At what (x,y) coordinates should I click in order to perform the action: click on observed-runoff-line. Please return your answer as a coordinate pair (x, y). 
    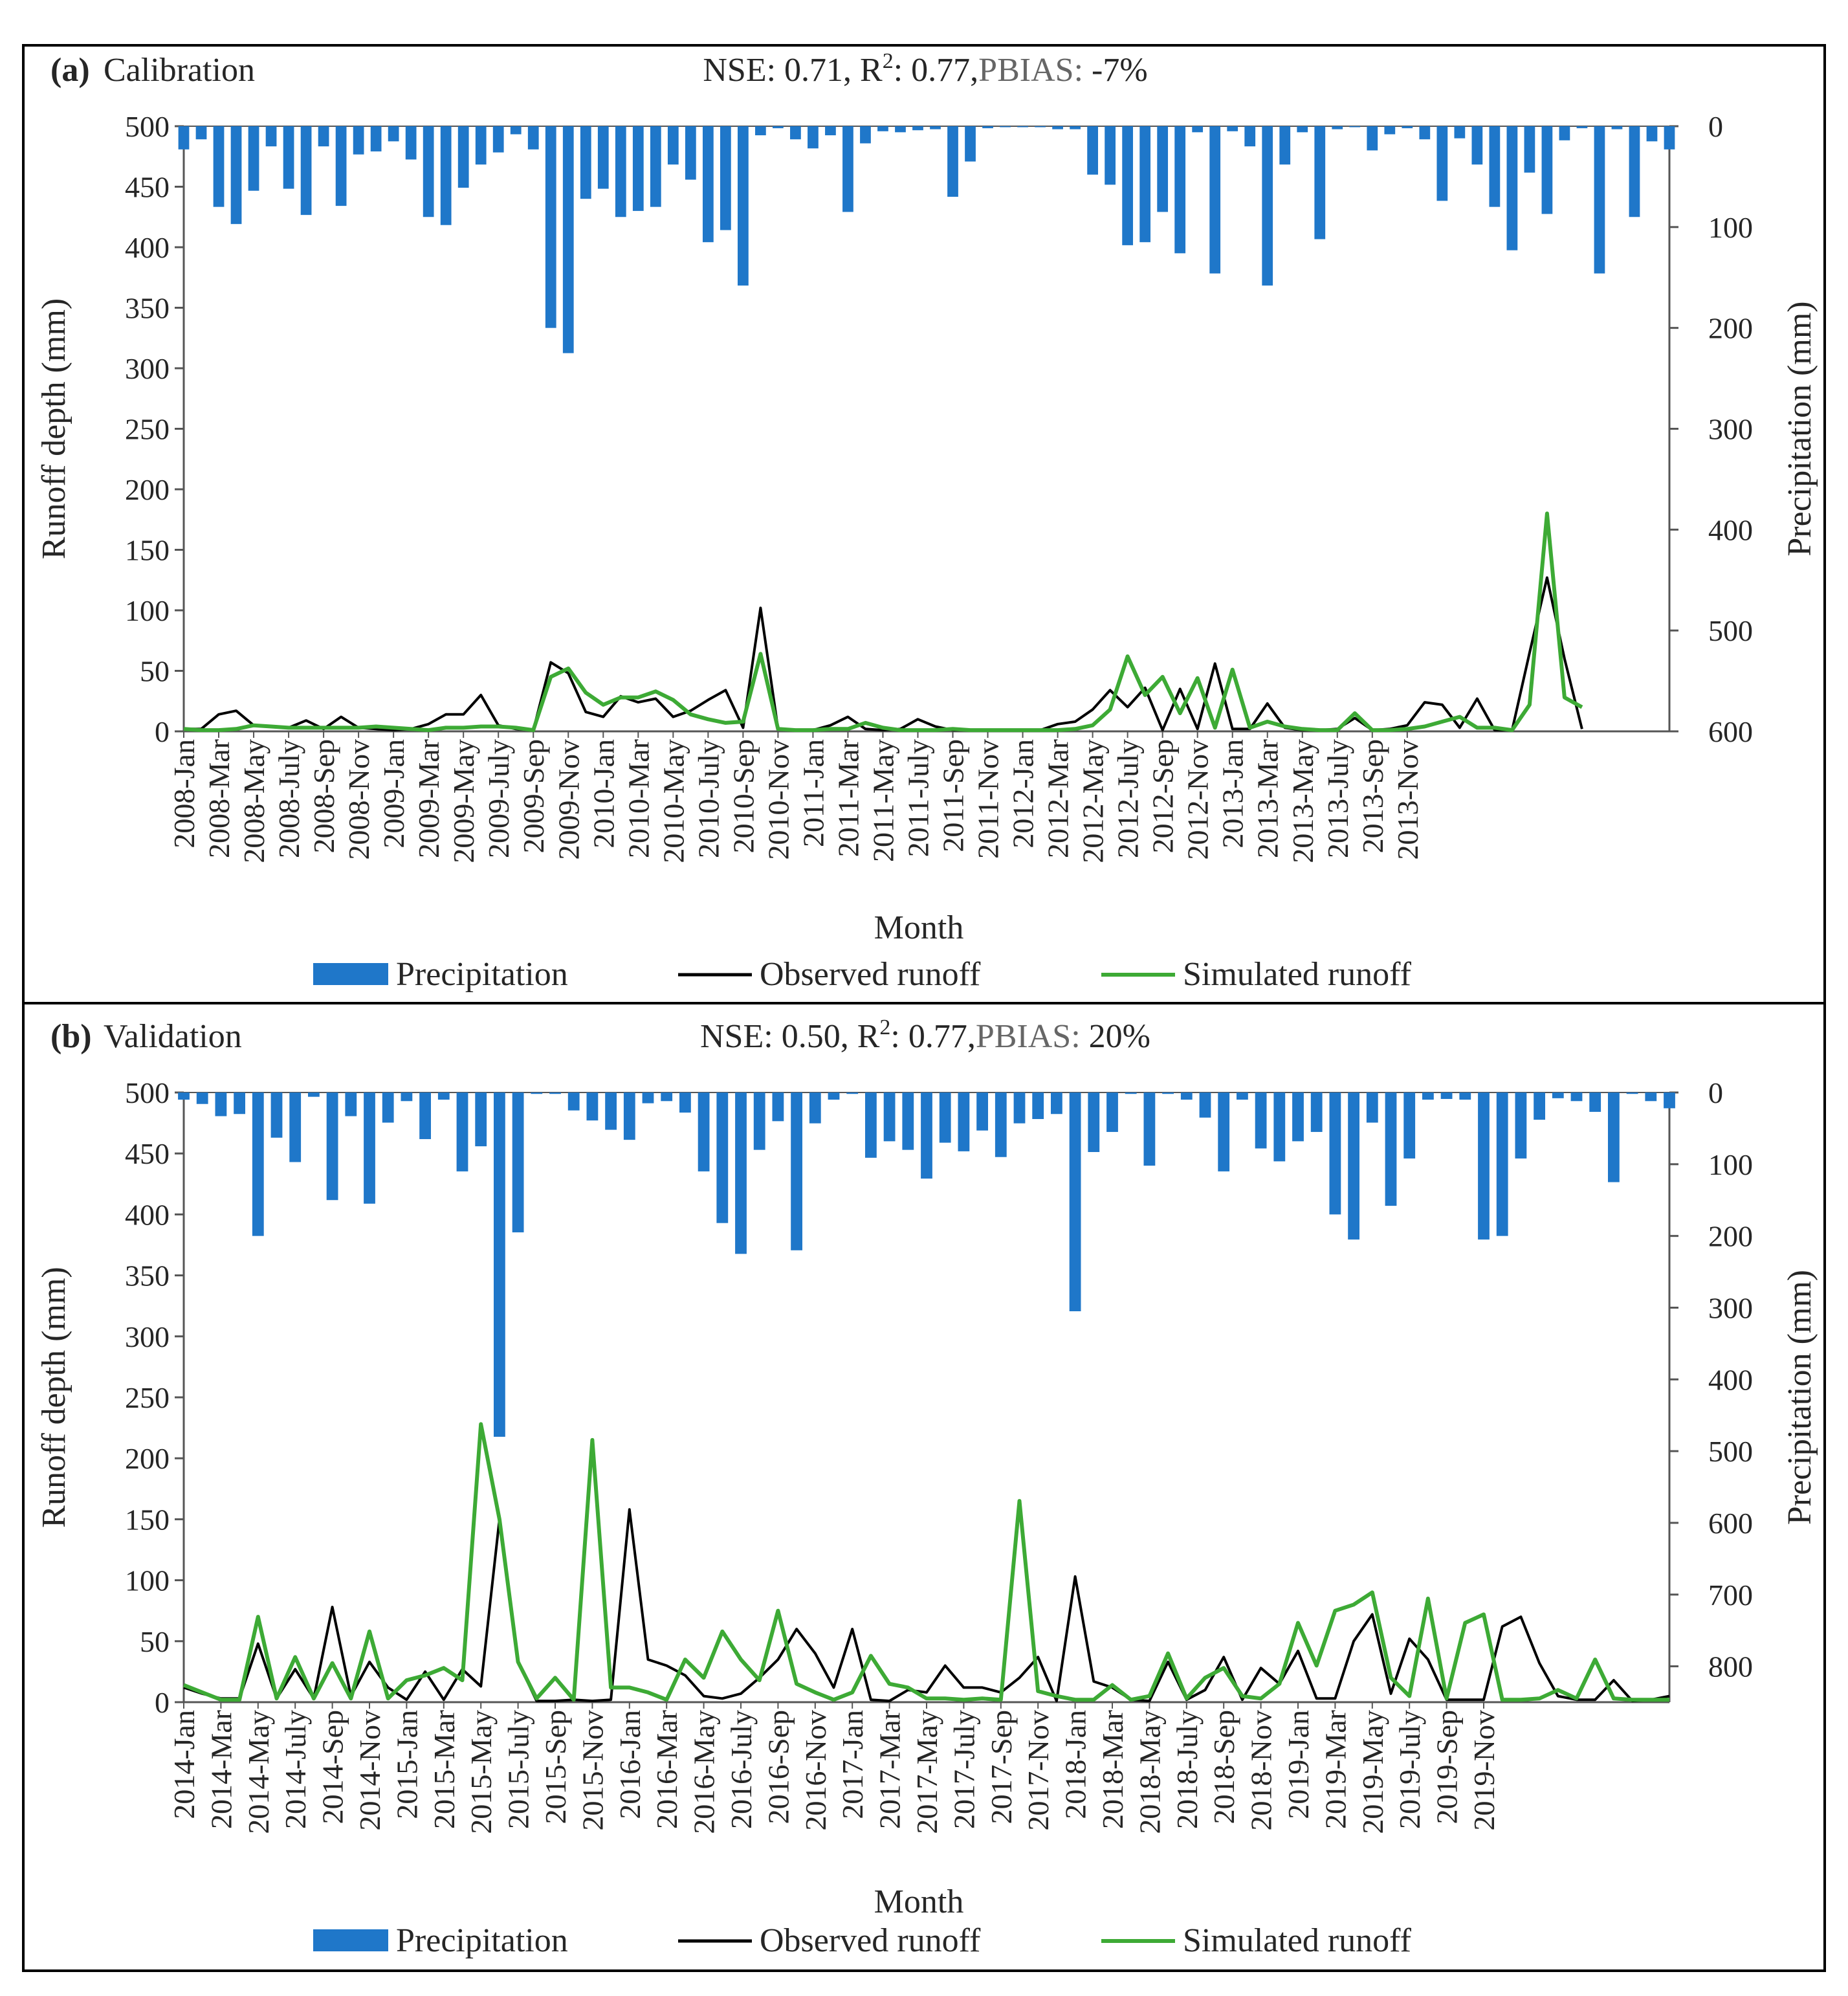
    Looking at the image, I should click on (883, 654).